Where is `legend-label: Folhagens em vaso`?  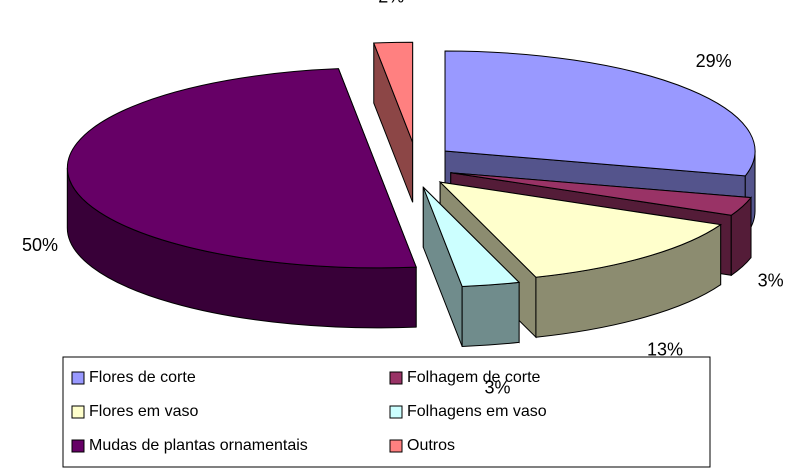
legend-label: Folhagens em vaso is located at coordinates (477, 411).